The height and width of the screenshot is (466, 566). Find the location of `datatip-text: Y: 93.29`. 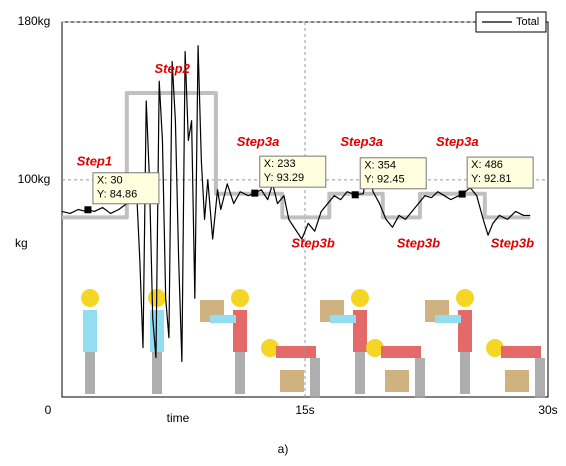

datatip-text: Y: 93.29 is located at coordinates (284, 178).